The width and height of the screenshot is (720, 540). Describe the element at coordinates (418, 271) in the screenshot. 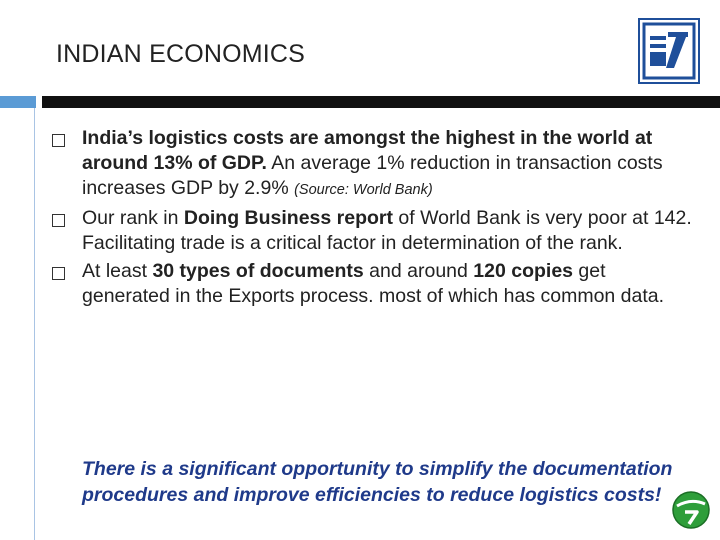

I see `bullet-text: and around` at that location.